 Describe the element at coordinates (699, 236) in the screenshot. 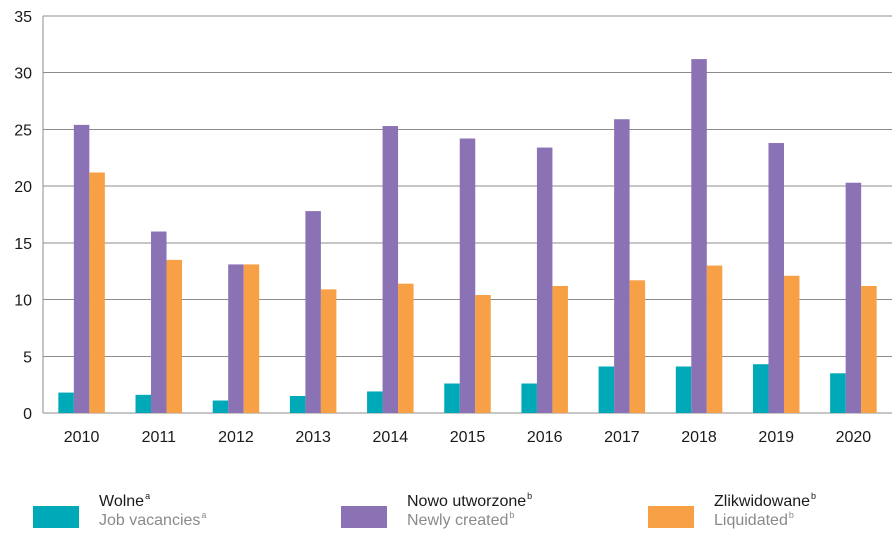

I see `bar-newly-created-2018` at that location.